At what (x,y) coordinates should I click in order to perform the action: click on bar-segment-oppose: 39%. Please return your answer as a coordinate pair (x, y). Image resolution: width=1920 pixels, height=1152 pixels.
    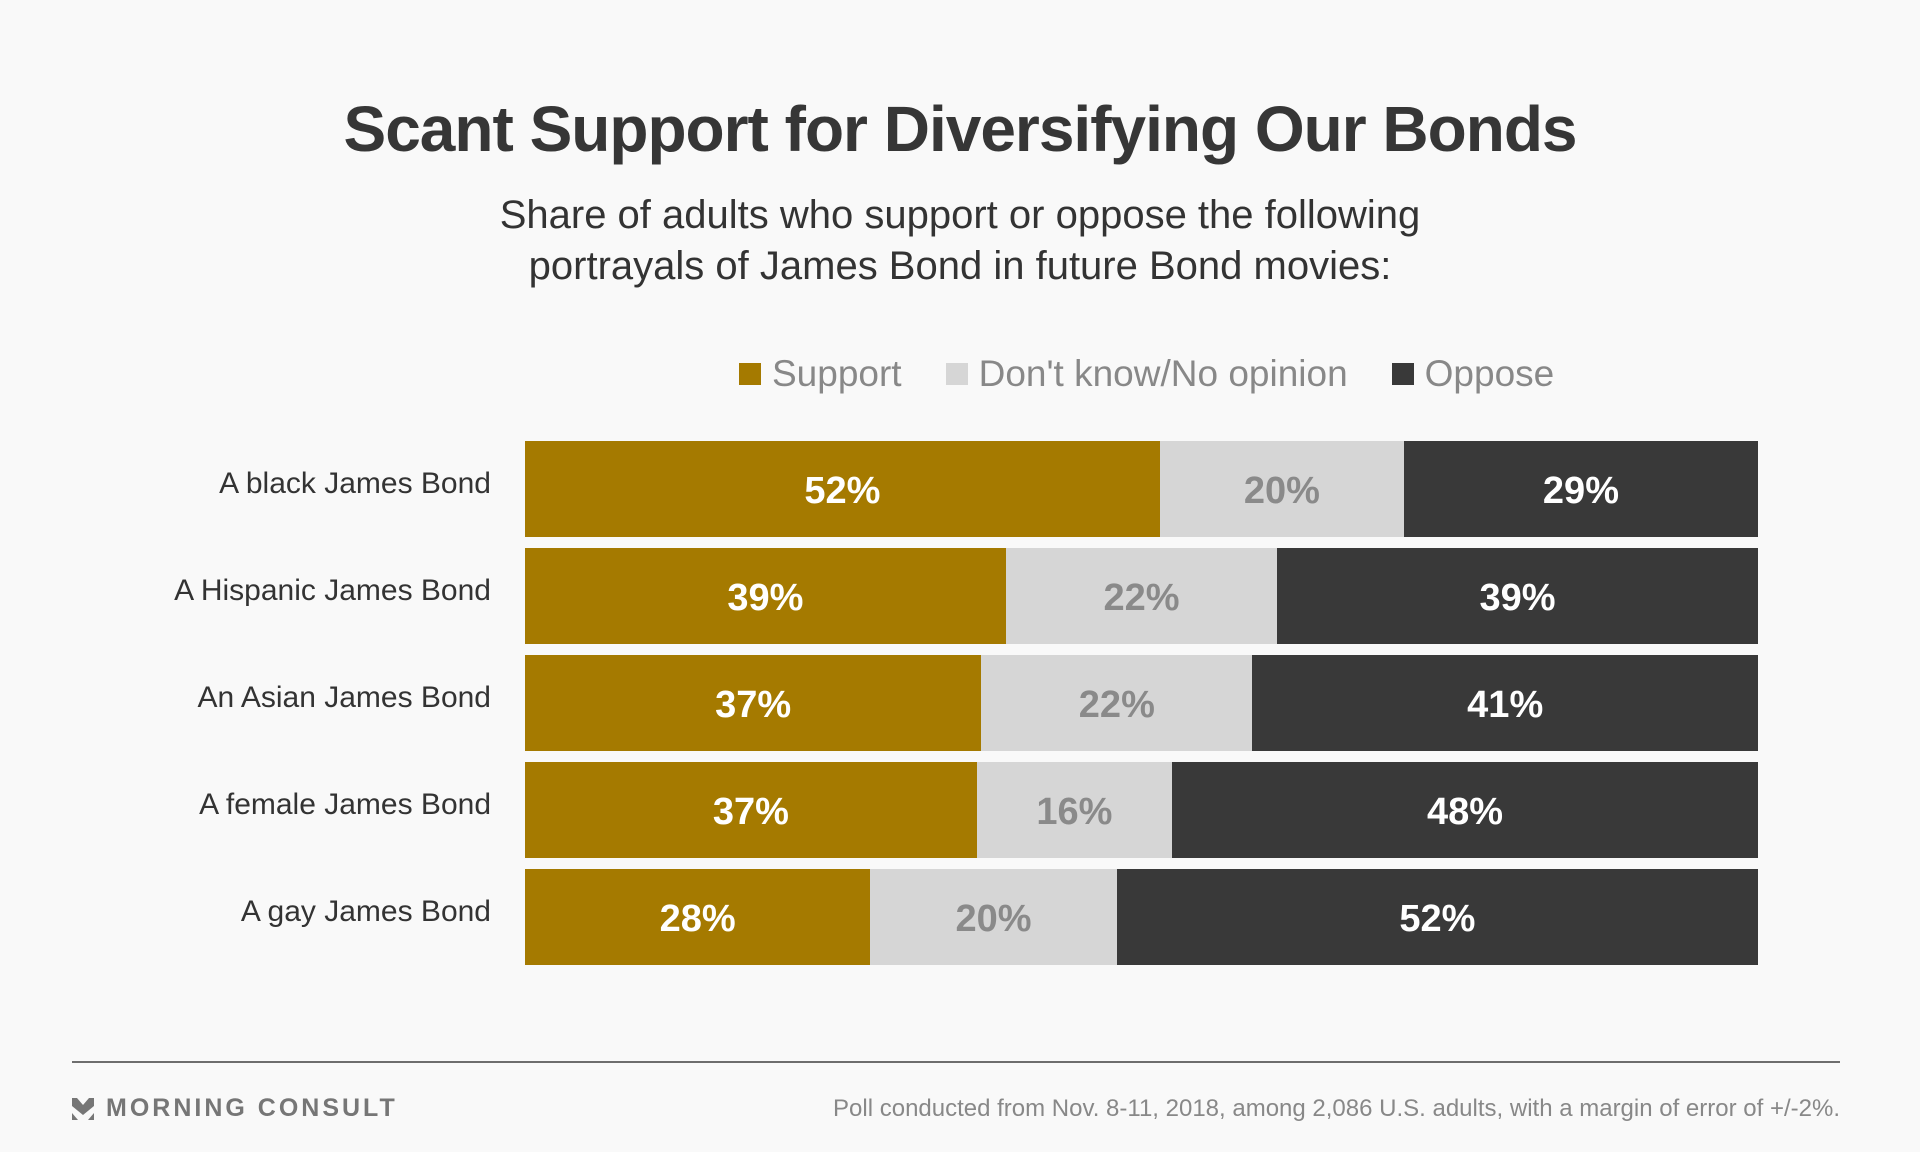
    Looking at the image, I should click on (1517, 596).